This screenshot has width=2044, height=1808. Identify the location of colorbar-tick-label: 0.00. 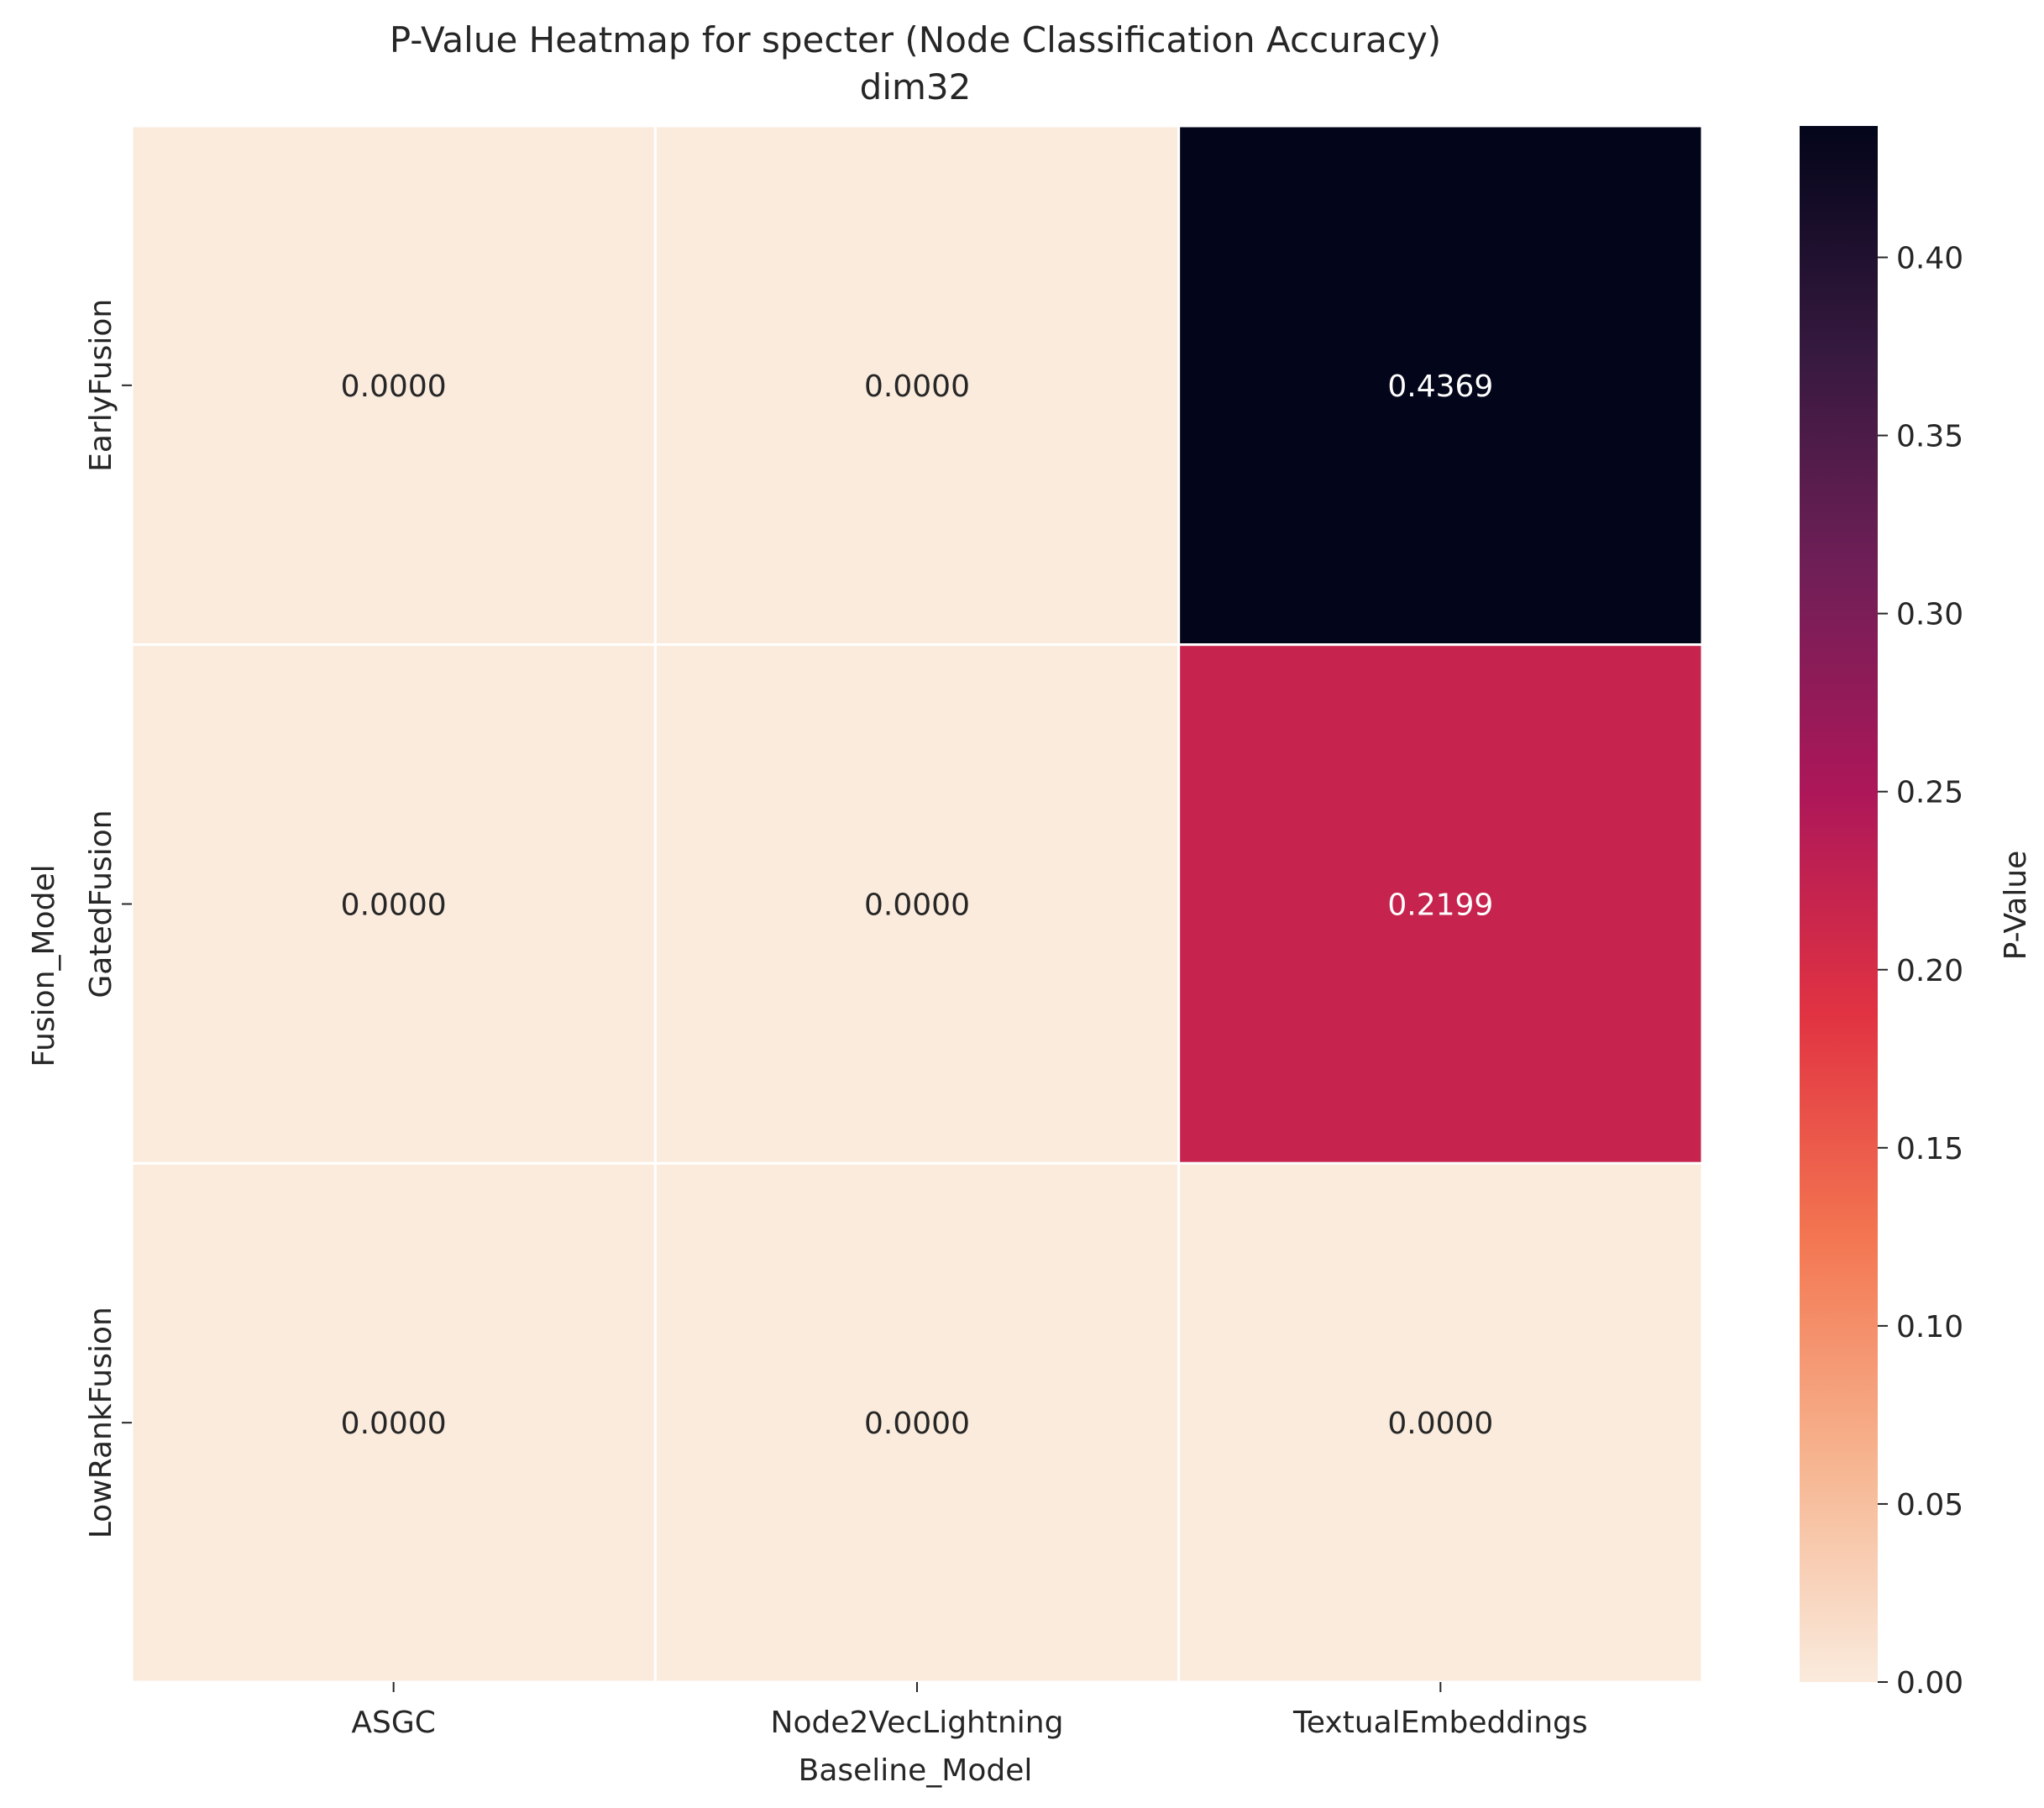
(1930, 1684).